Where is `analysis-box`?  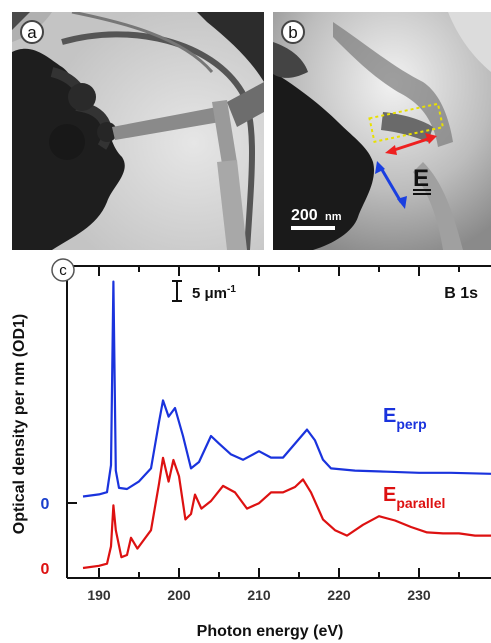
analysis-box is located at coordinates (406, 122).